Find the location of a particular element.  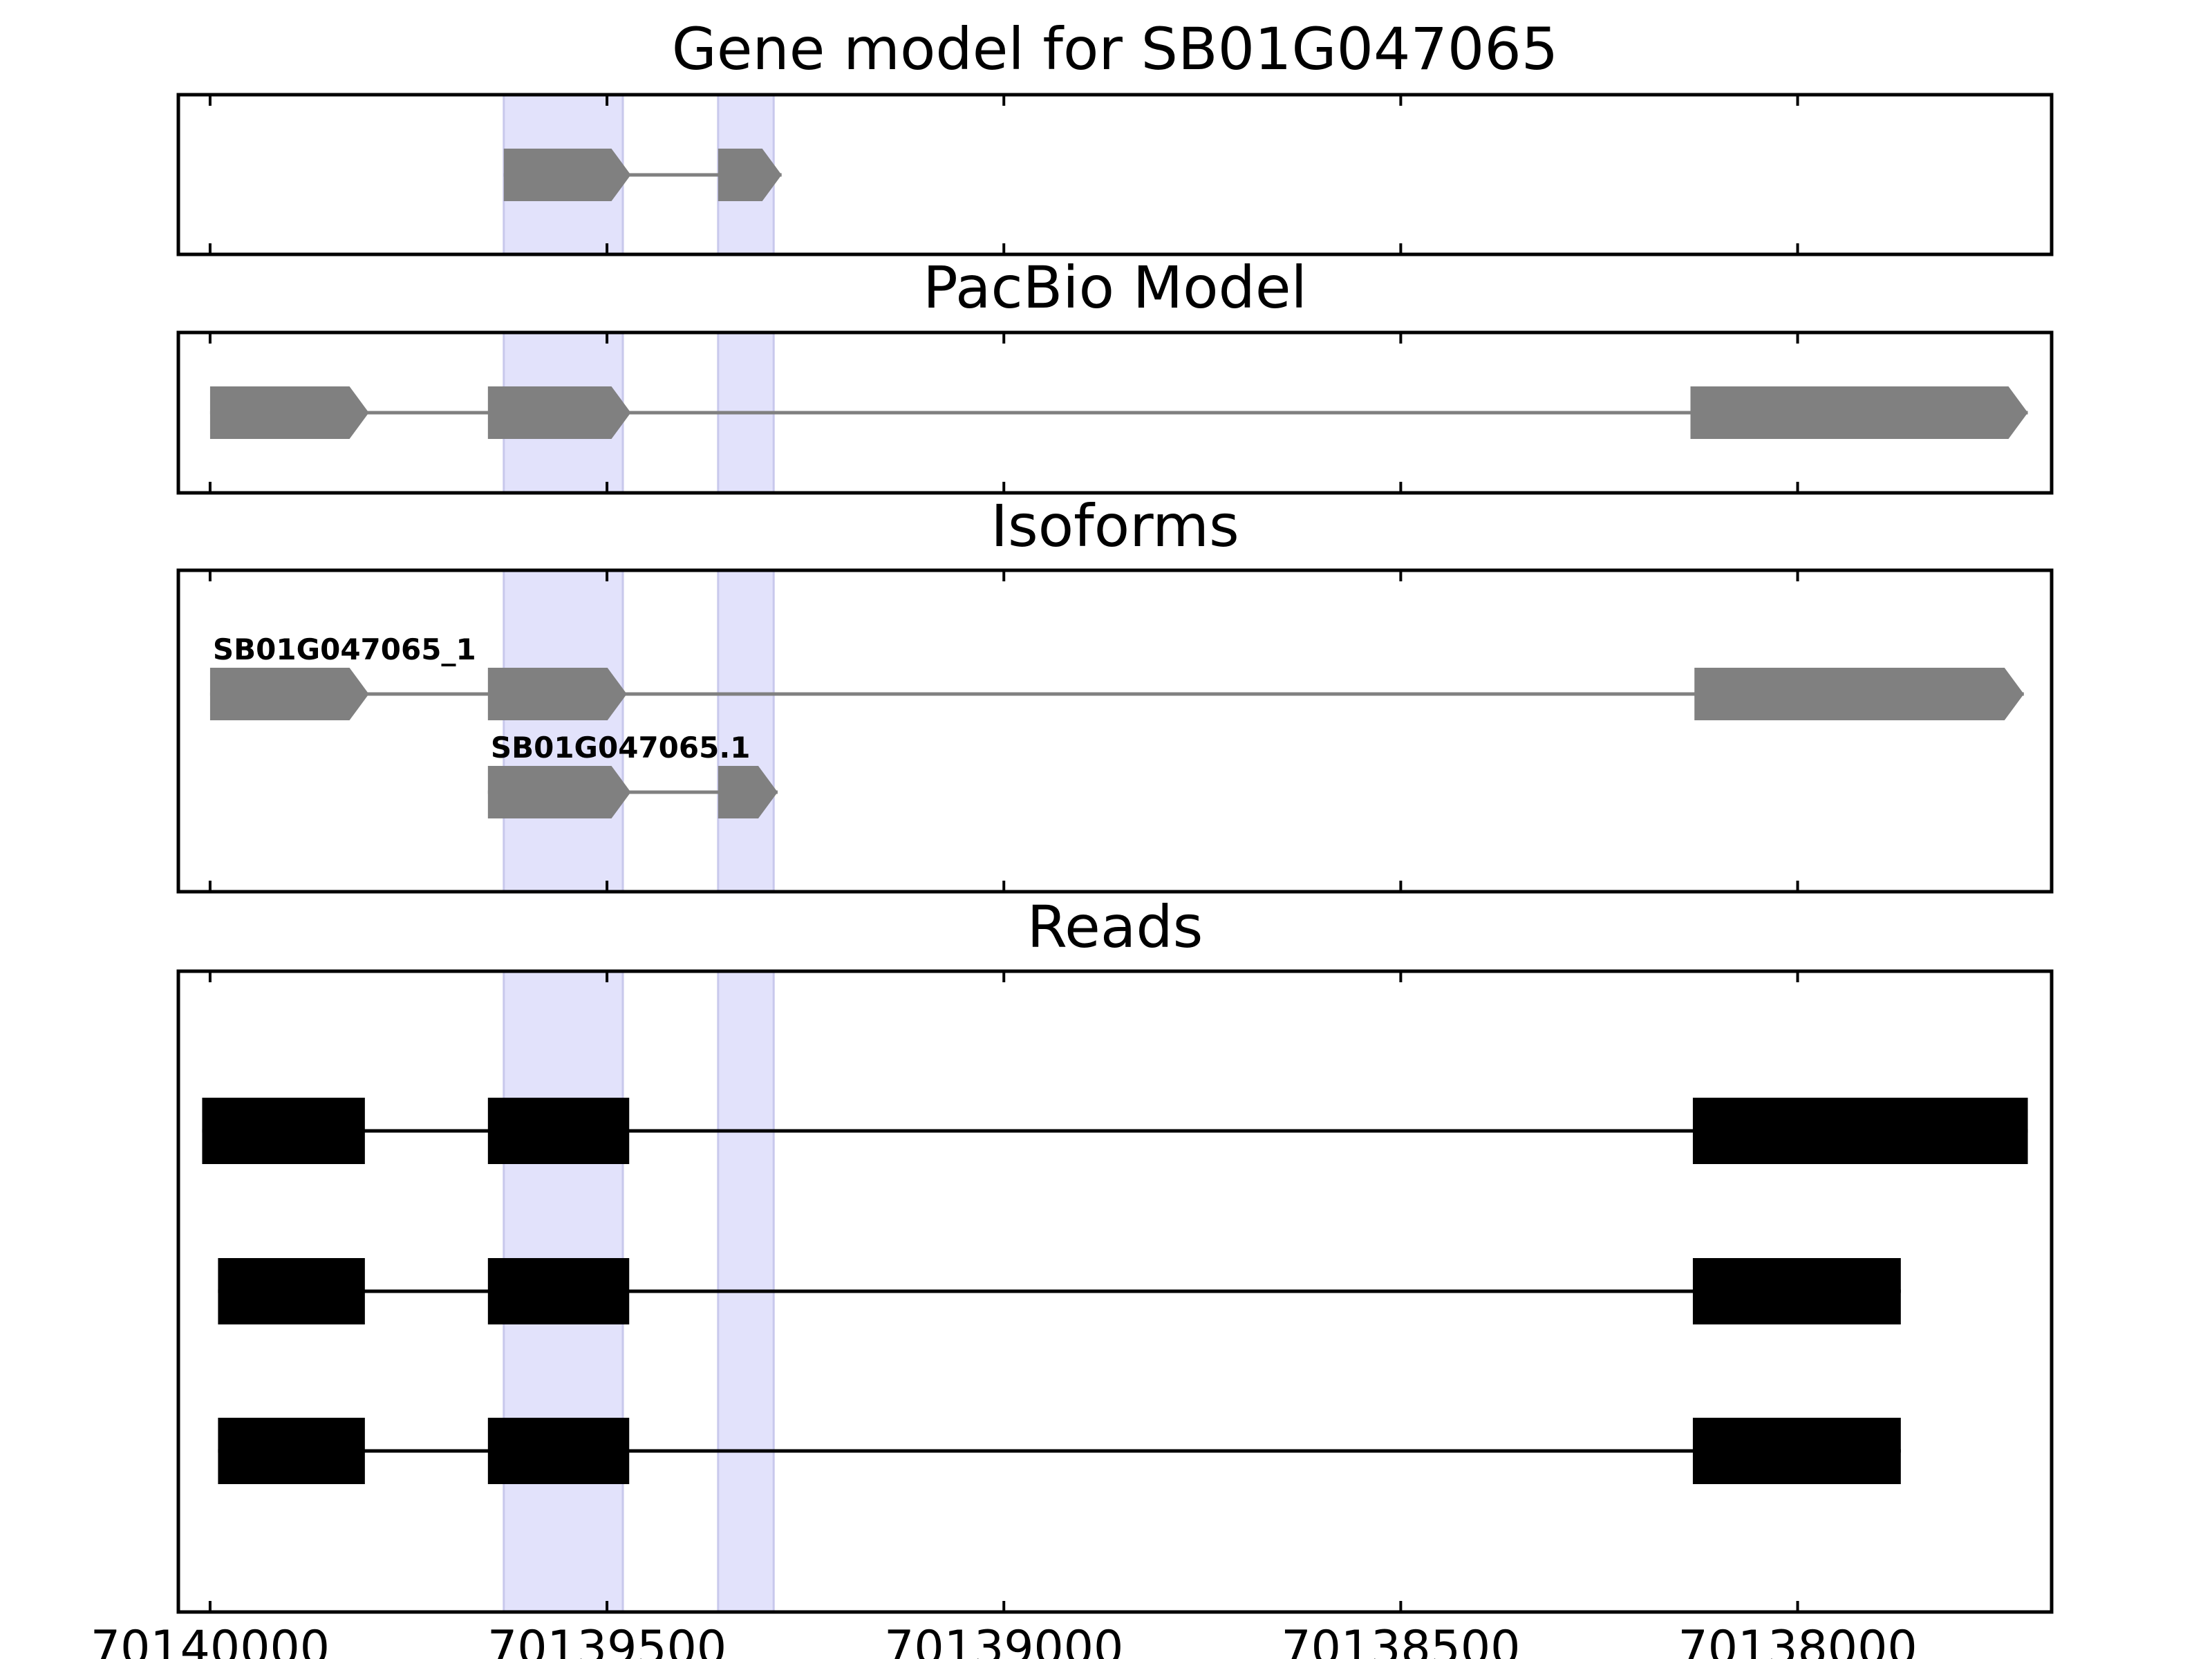

x-tick-label: 70138000 is located at coordinates (1797, 1640).